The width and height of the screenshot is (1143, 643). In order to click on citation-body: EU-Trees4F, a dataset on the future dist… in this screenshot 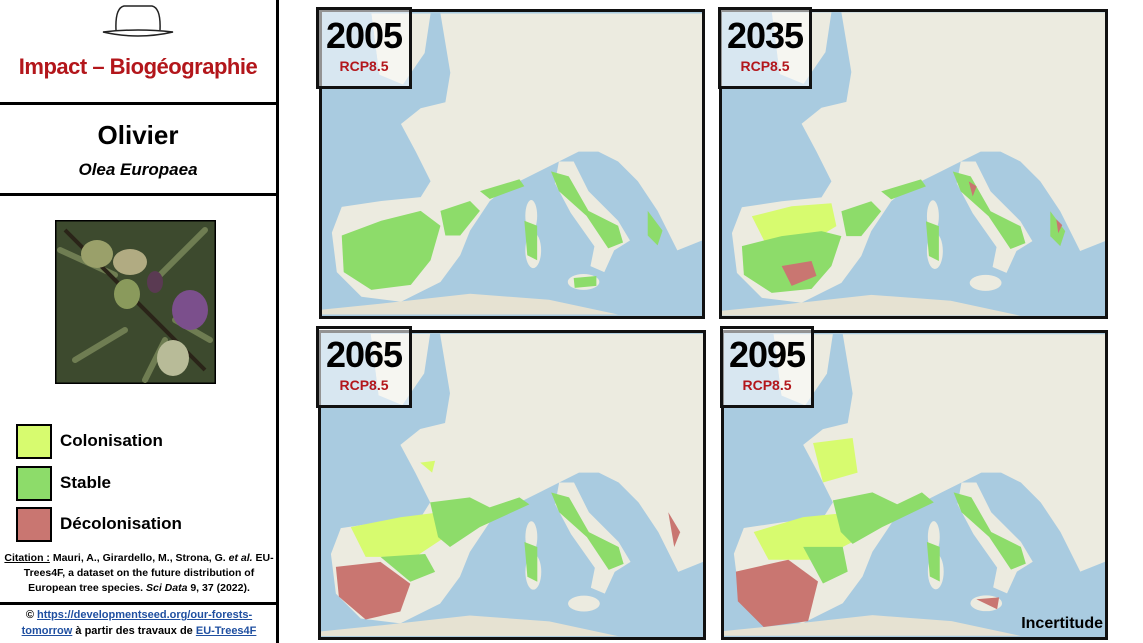, I will do `click(148, 573)`.